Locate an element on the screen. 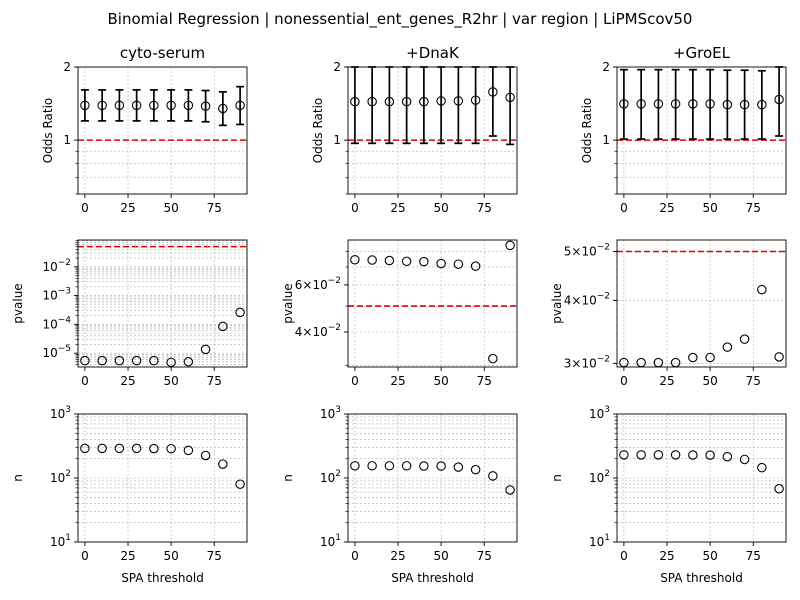  y-tick-label: 3×10⁻² is located at coordinates (587, 362).